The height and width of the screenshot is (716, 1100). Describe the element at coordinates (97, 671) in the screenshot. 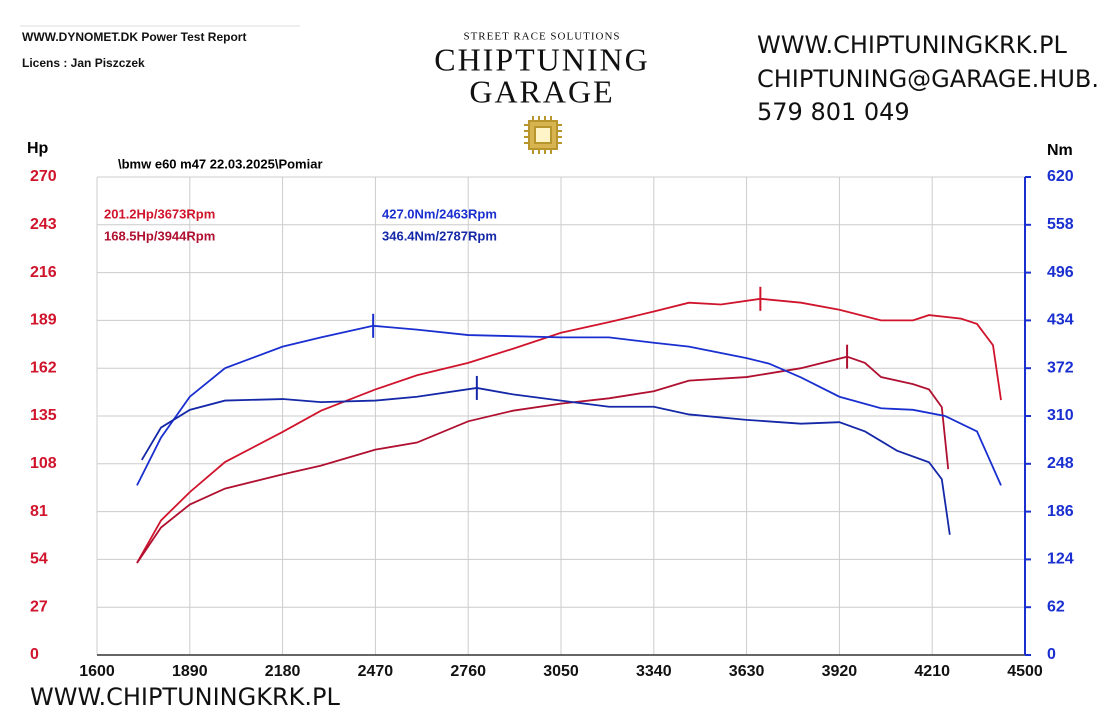

I see `x-tick-label: 1600` at that location.